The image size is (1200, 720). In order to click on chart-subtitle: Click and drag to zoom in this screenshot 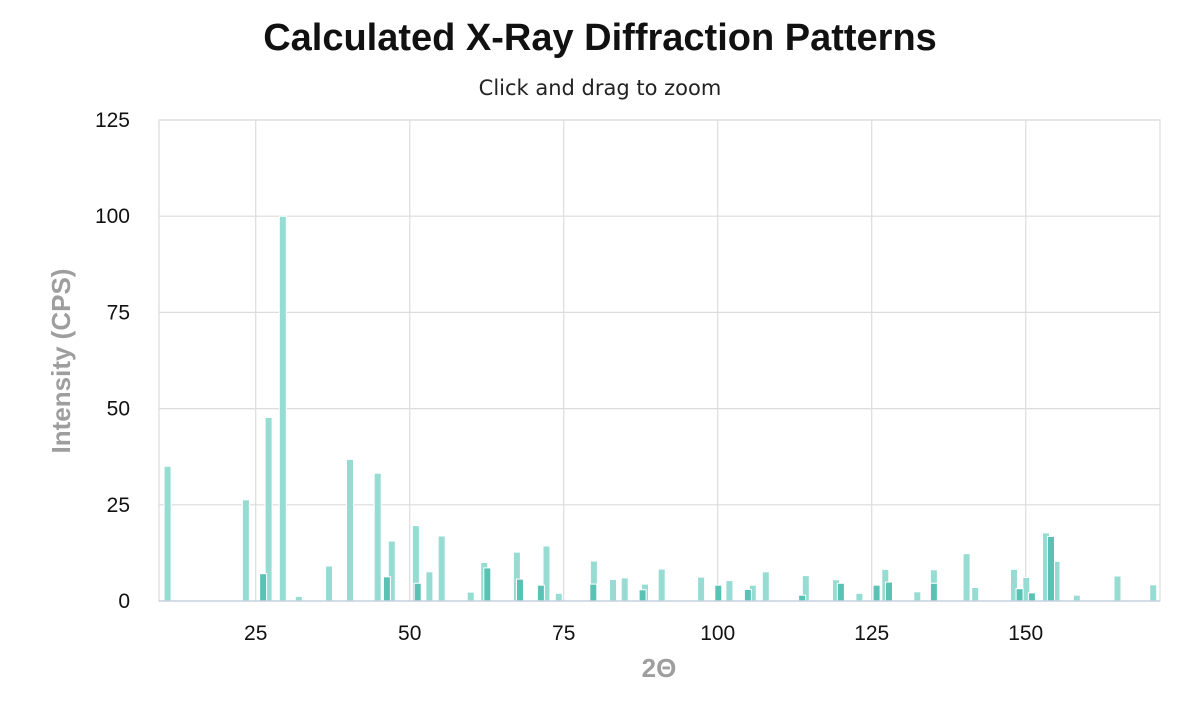, I will do `click(600, 88)`.